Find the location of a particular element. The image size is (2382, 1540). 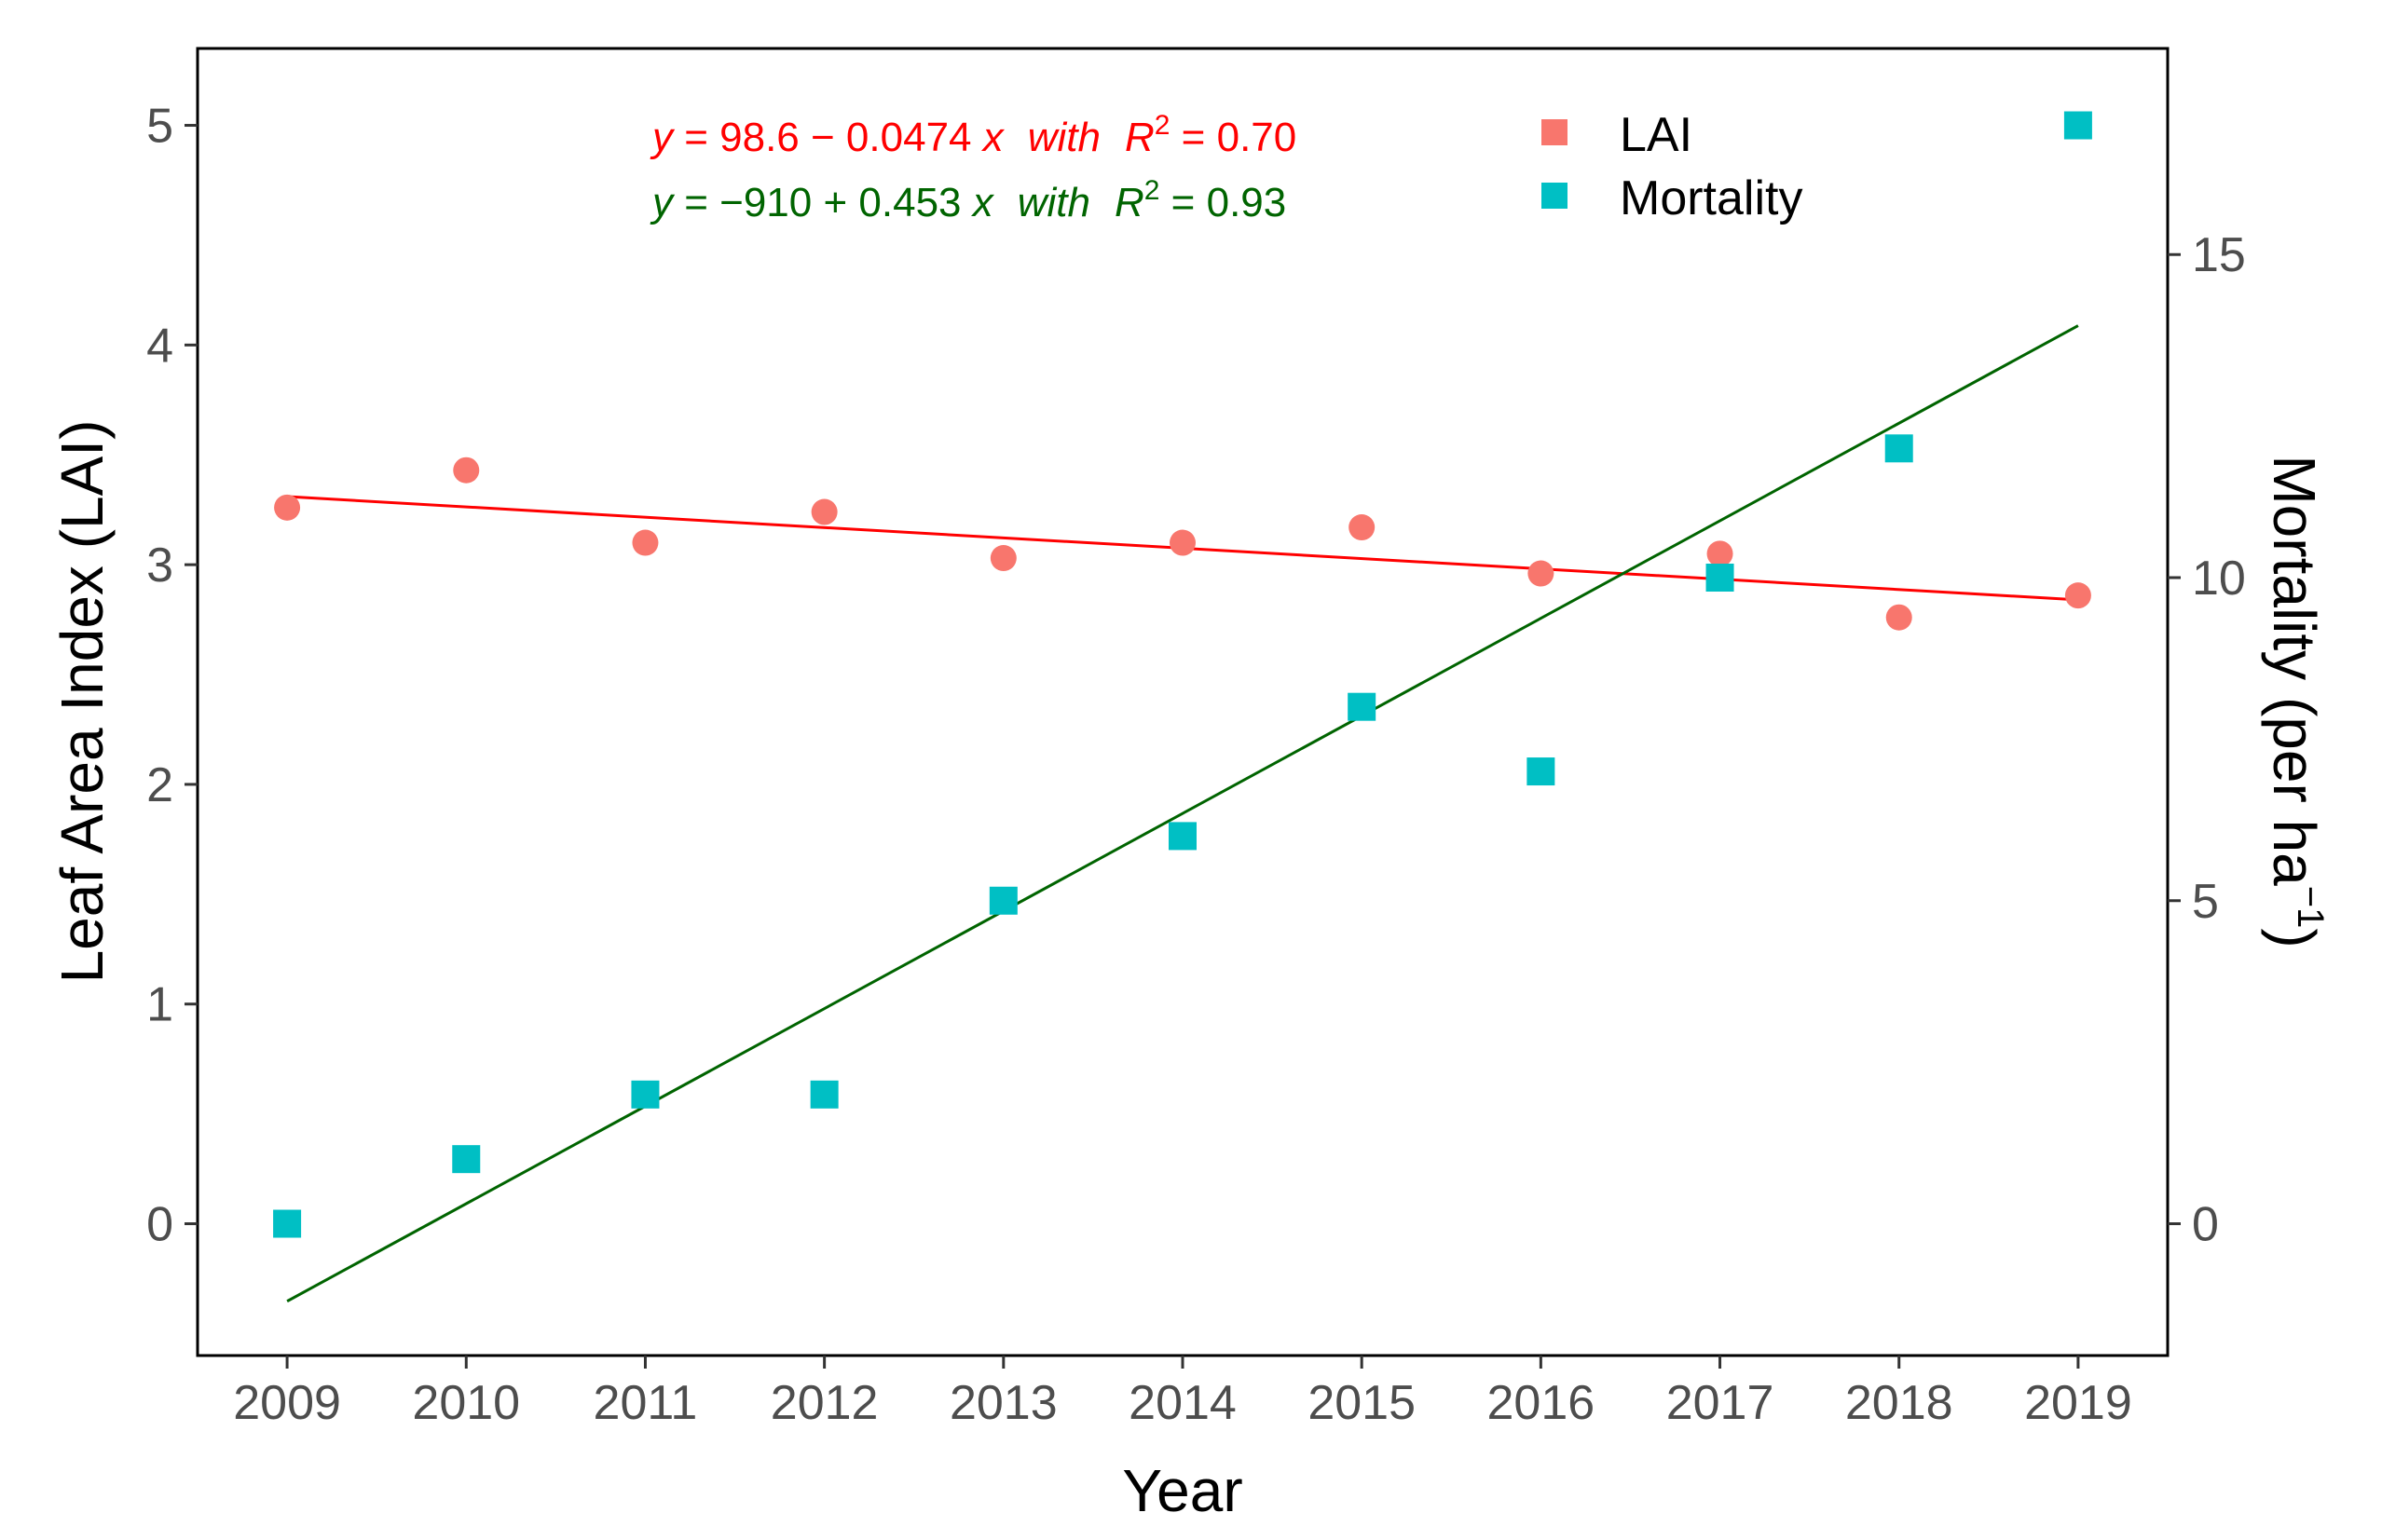

legend: LAI Mortality is located at coordinates (1671, 166).